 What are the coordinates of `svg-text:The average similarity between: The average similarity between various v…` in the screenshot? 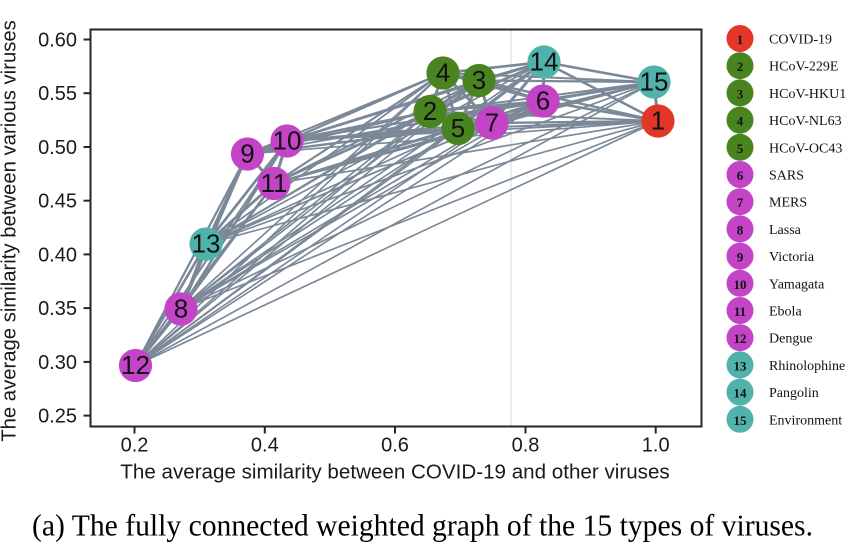 It's located at (10, 231).